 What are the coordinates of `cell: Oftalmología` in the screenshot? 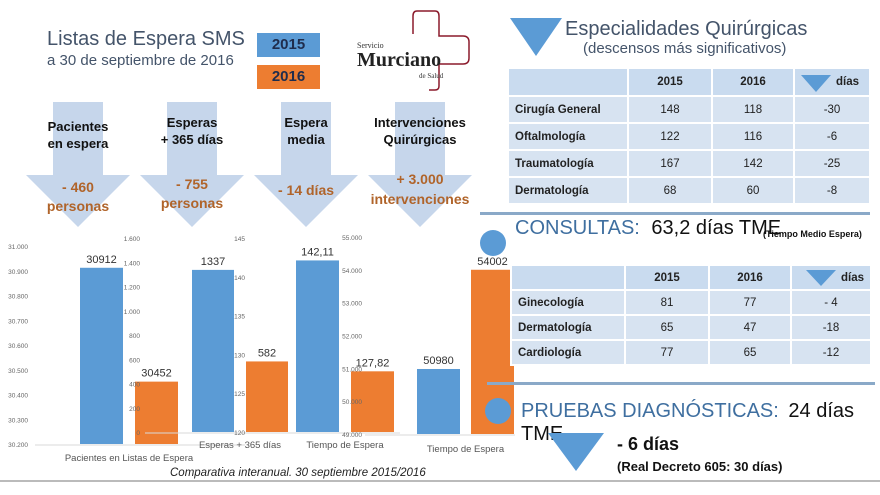 It's located at (568, 136).